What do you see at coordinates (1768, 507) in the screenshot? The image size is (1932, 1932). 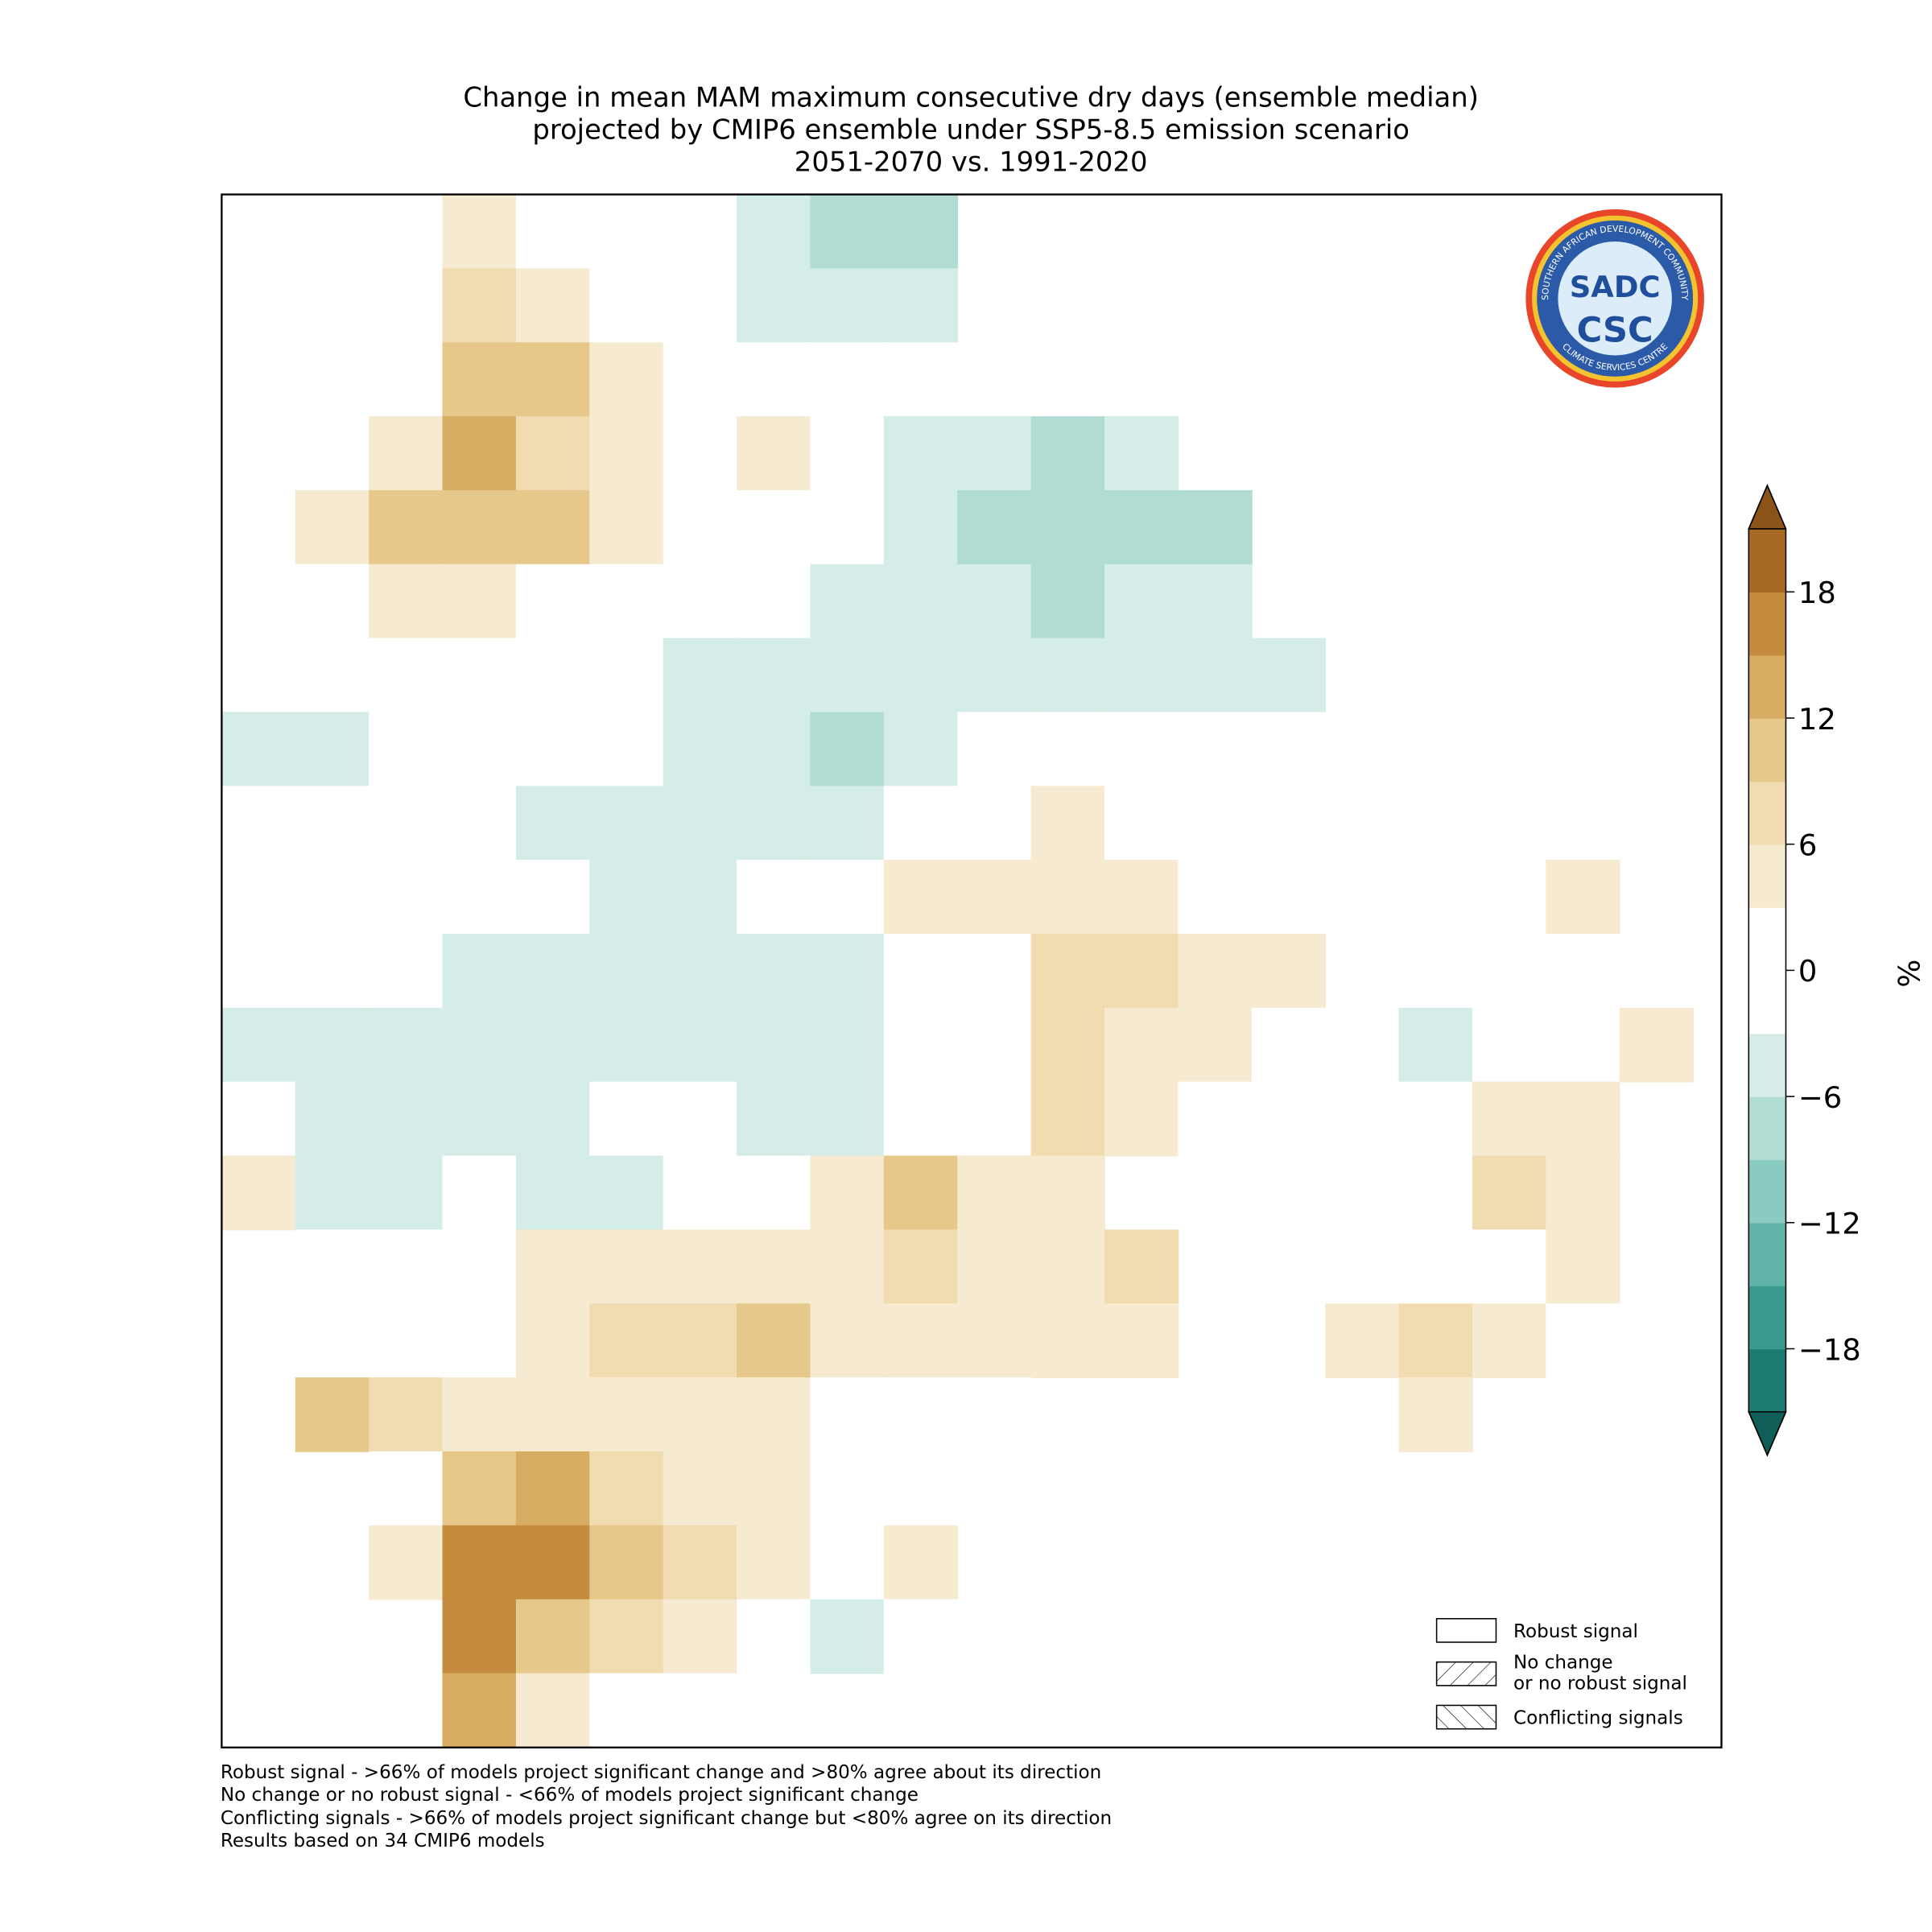 I see `colorbar-extend-max` at bounding box center [1768, 507].